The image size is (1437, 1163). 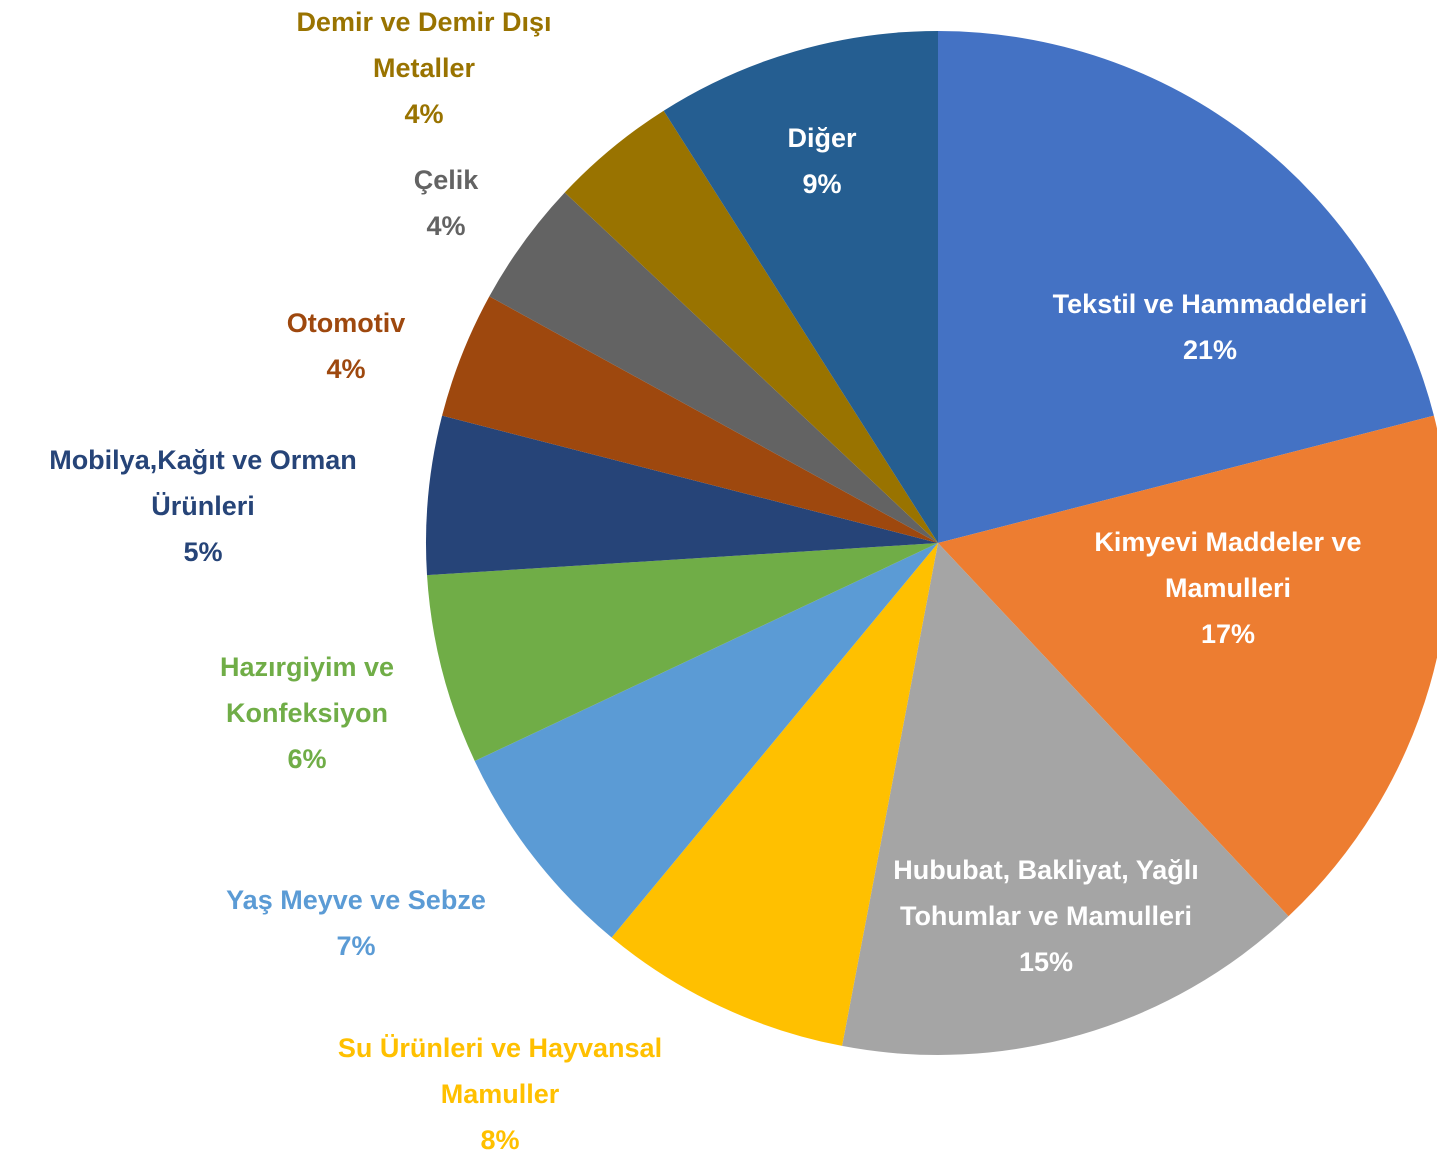 I want to click on value-label: 21%, so click(x=1210, y=350).